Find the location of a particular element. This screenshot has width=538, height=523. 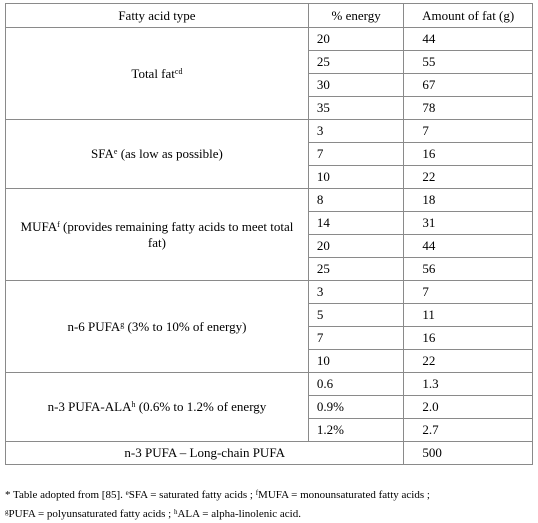

table-row: 35 78 is located at coordinates (269, 108).